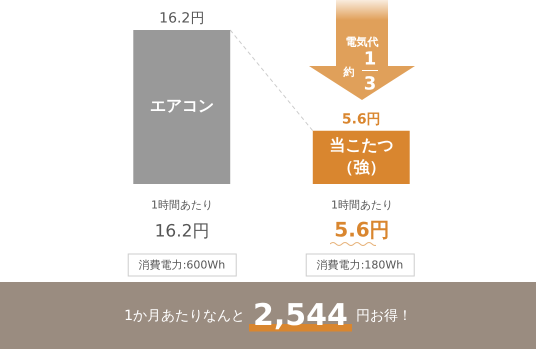 The width and height of the screenshot is (536, 349). Describe the element at coordinates (182, 106) in the screenshot. I see `x-tick-label: エアコン` at that location.